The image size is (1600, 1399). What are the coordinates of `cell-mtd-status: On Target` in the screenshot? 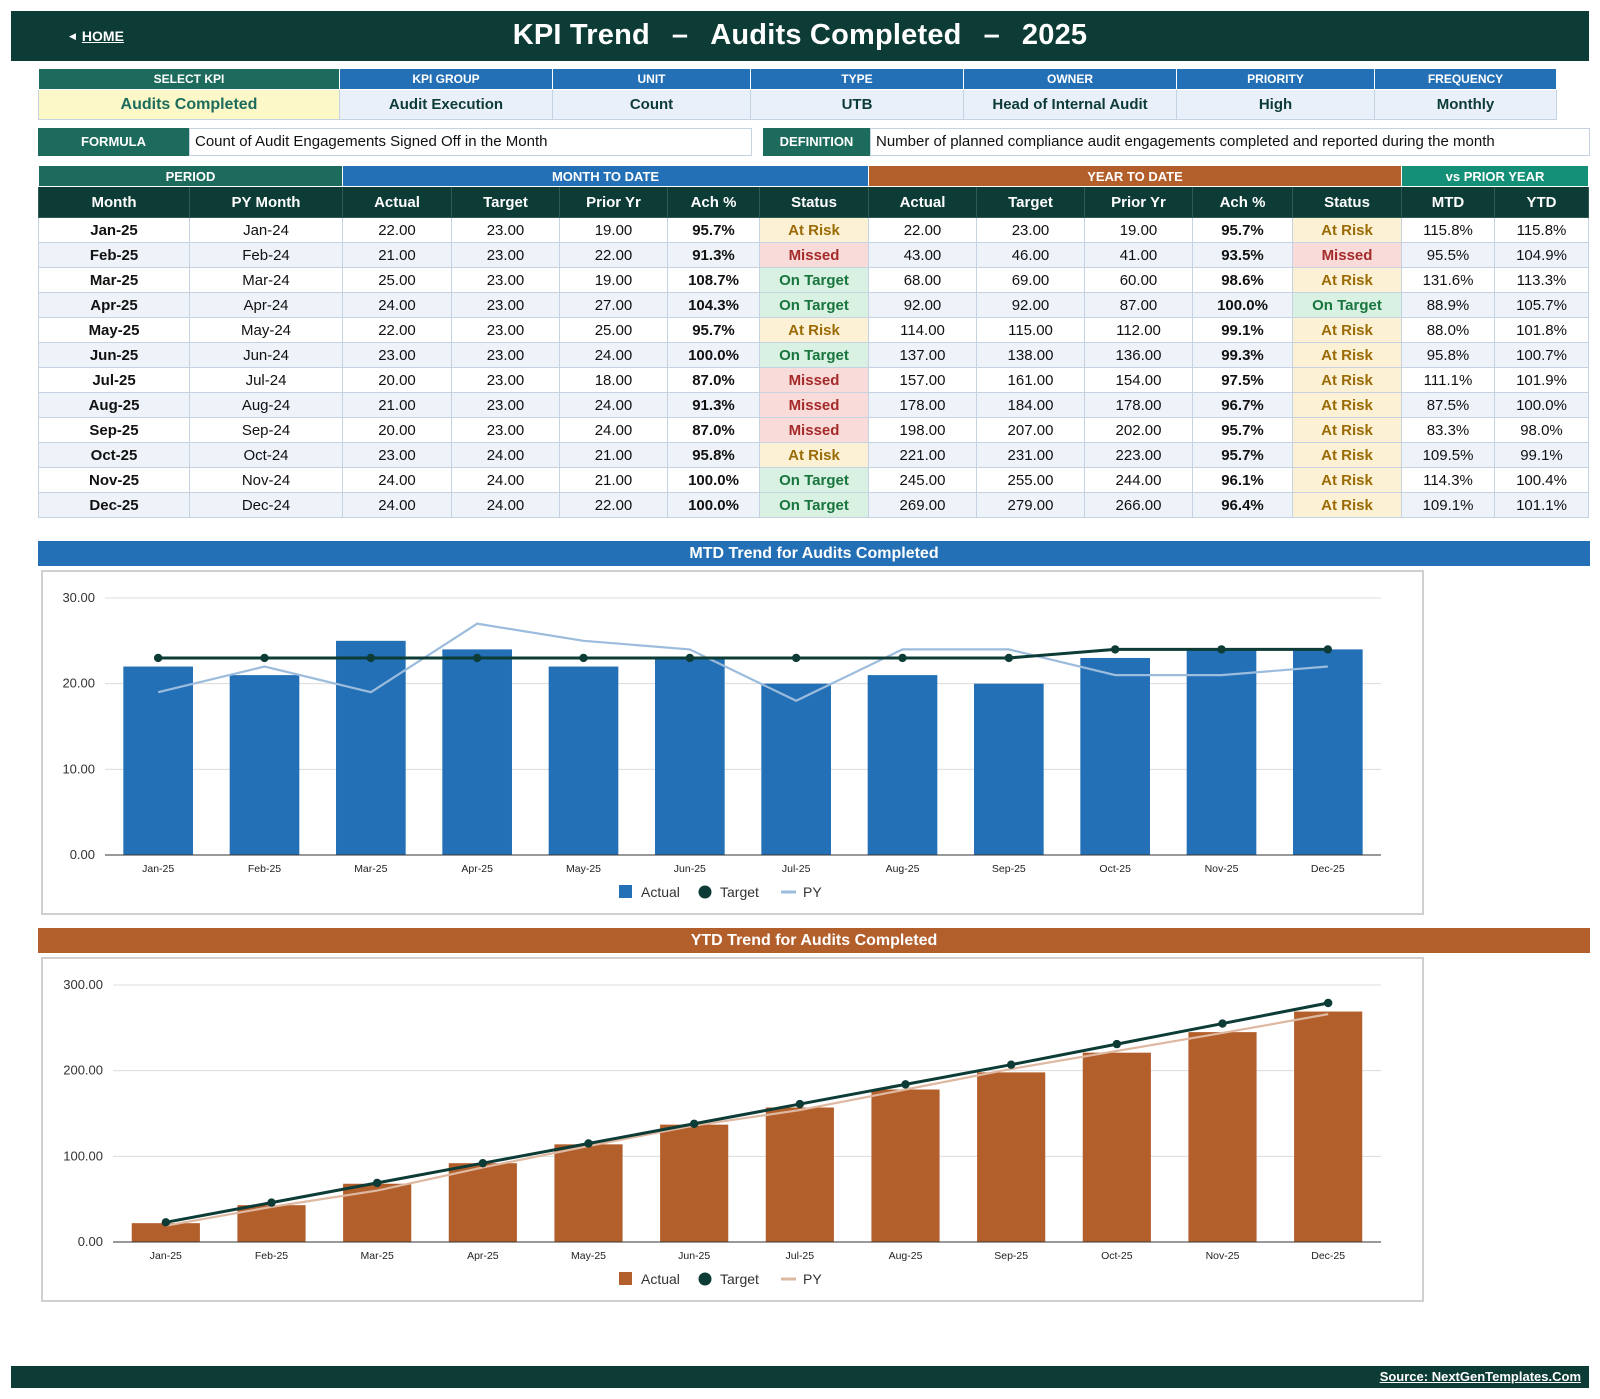 It's located at (814, 280).